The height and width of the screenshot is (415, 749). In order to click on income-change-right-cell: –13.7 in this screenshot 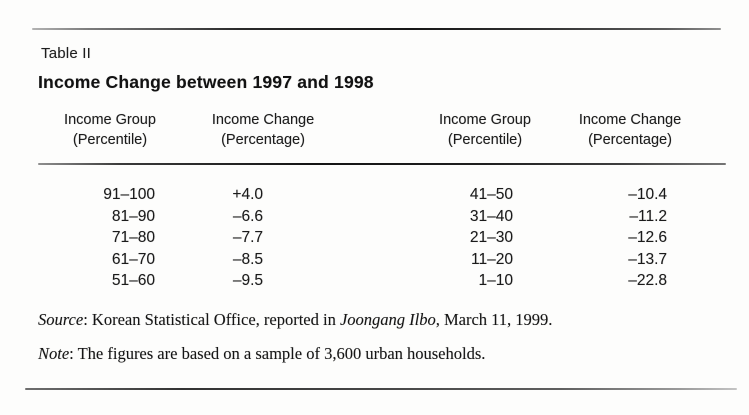, I will do `click(647, 259)`.